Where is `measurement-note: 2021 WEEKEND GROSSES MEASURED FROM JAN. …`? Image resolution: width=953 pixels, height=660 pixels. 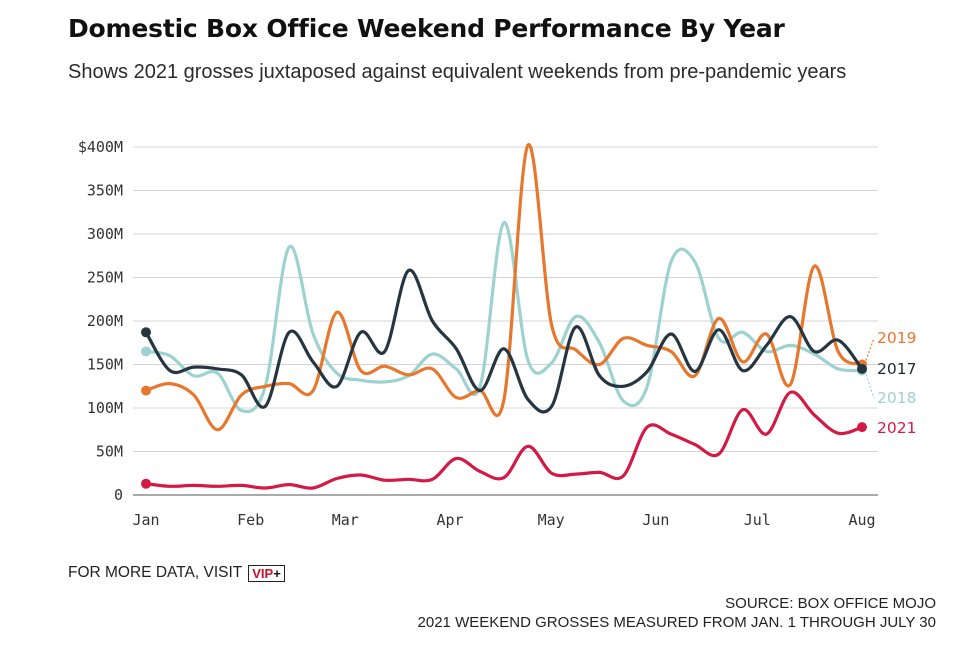 measurement-note: 2021 WEEKEND GROSSES MEASURED FROM JAN. … is located at coordinates (676, 622).